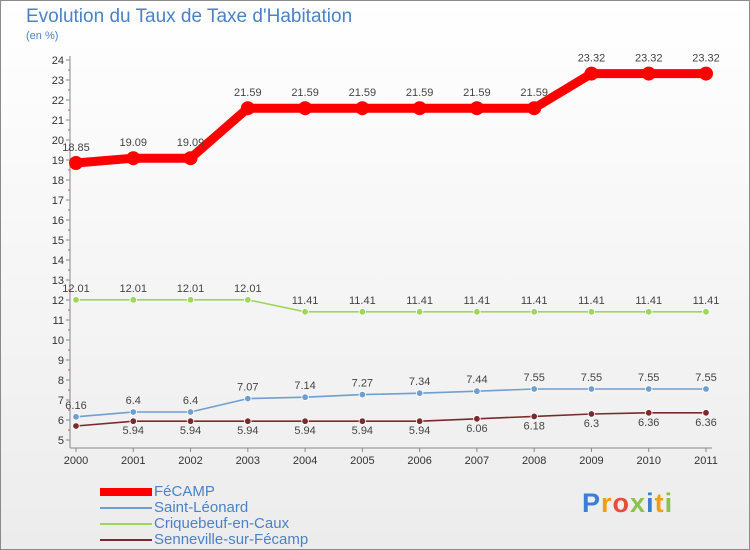 This screenshot has width=750, height=550. Describe the element at coordinates (58, 281) in the screenshot. I see `y-tick-label: 13` at that location.